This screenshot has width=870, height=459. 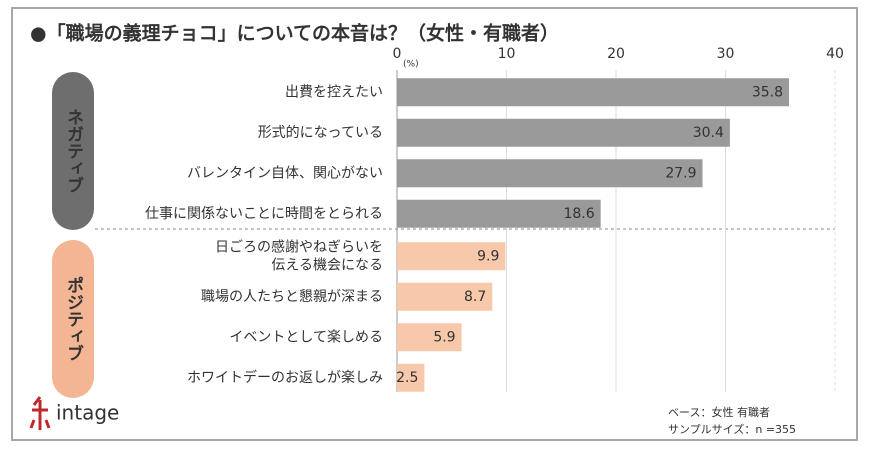 I want to click on logo-mark, so click(x=40, y=413).